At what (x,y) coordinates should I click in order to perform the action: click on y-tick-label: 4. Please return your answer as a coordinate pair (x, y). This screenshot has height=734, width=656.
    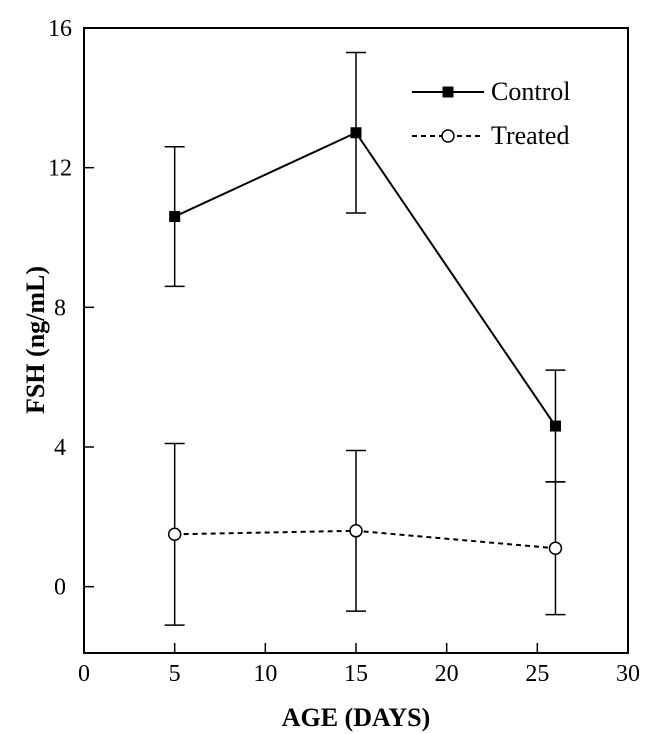
    Looking at the image, I should click on (60, 448).